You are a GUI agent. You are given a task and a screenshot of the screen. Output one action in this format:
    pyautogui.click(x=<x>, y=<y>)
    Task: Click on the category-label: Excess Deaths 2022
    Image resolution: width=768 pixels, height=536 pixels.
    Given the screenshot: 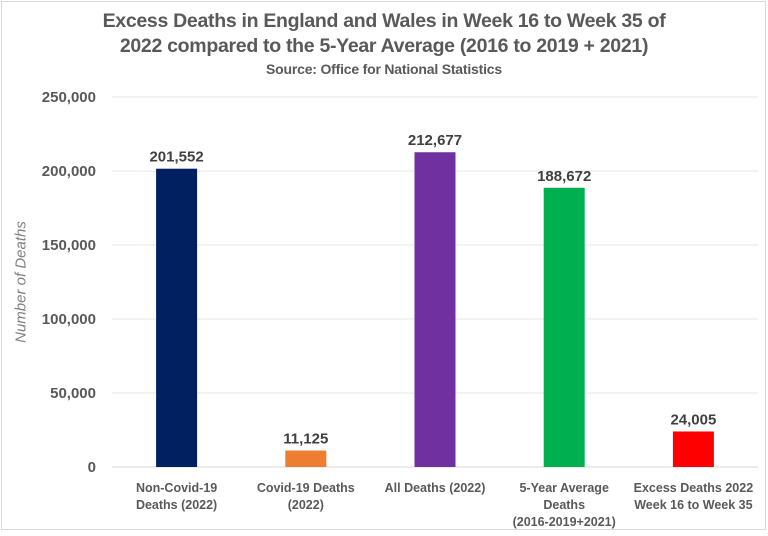 What is the action you would take?
    pyautogui.click(x=694, y=488)
    